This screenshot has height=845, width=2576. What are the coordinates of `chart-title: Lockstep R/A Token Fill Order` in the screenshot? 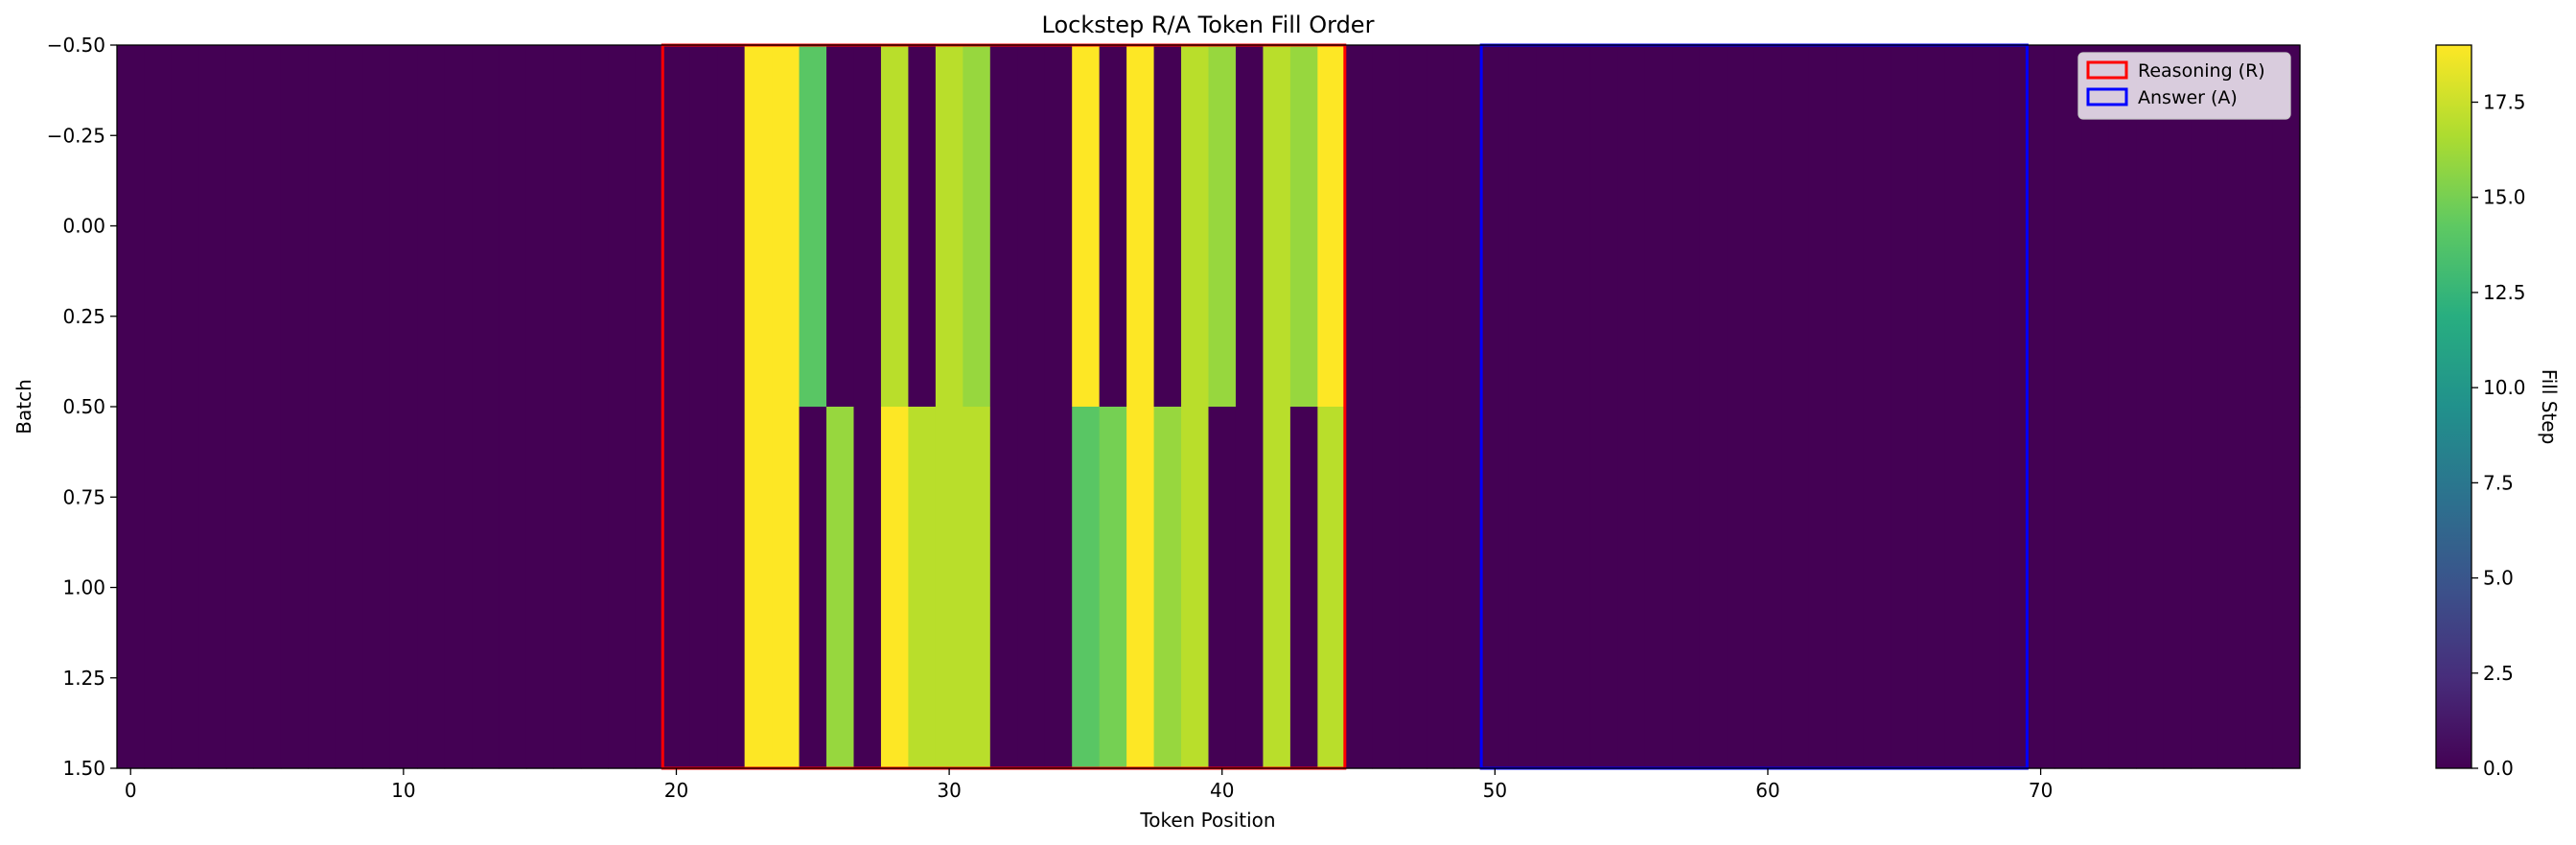 It's located at (1209, 25).